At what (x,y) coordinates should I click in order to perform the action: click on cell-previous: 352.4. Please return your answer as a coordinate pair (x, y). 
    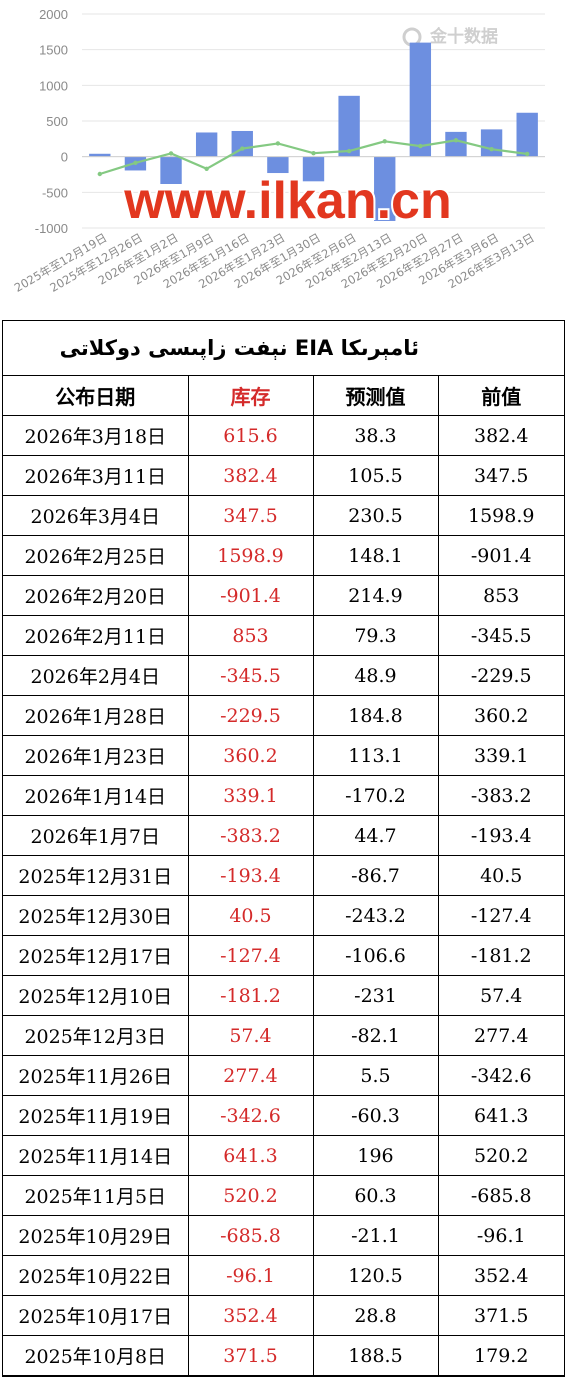
    Looking at the image, I should click on (500, 1275).